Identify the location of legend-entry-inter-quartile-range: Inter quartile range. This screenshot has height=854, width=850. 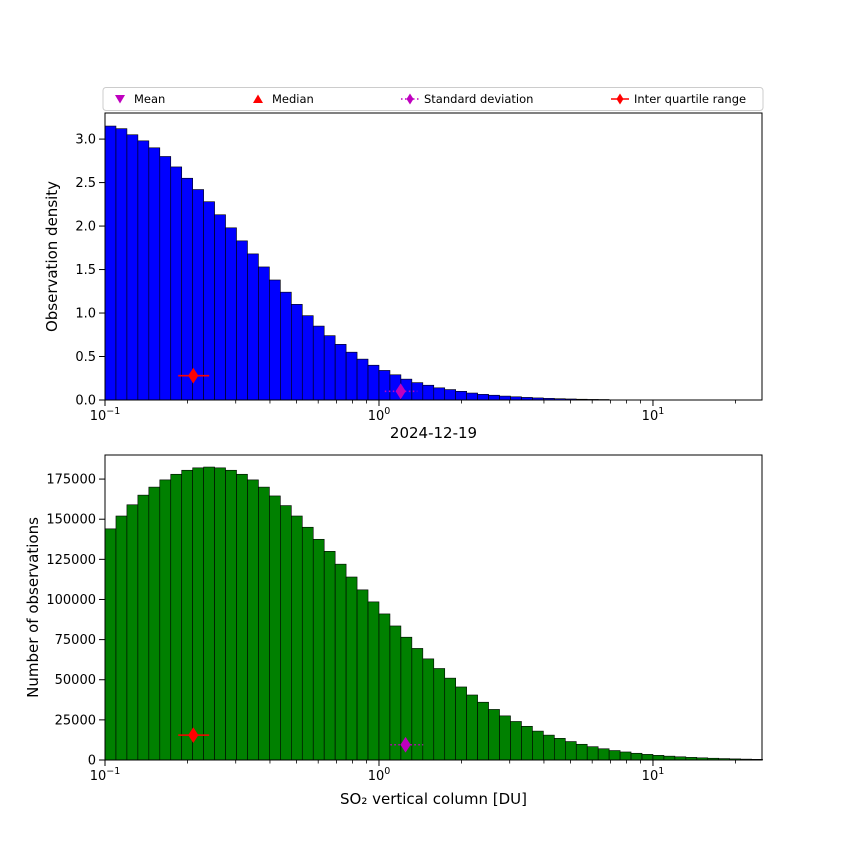
(678, 99).